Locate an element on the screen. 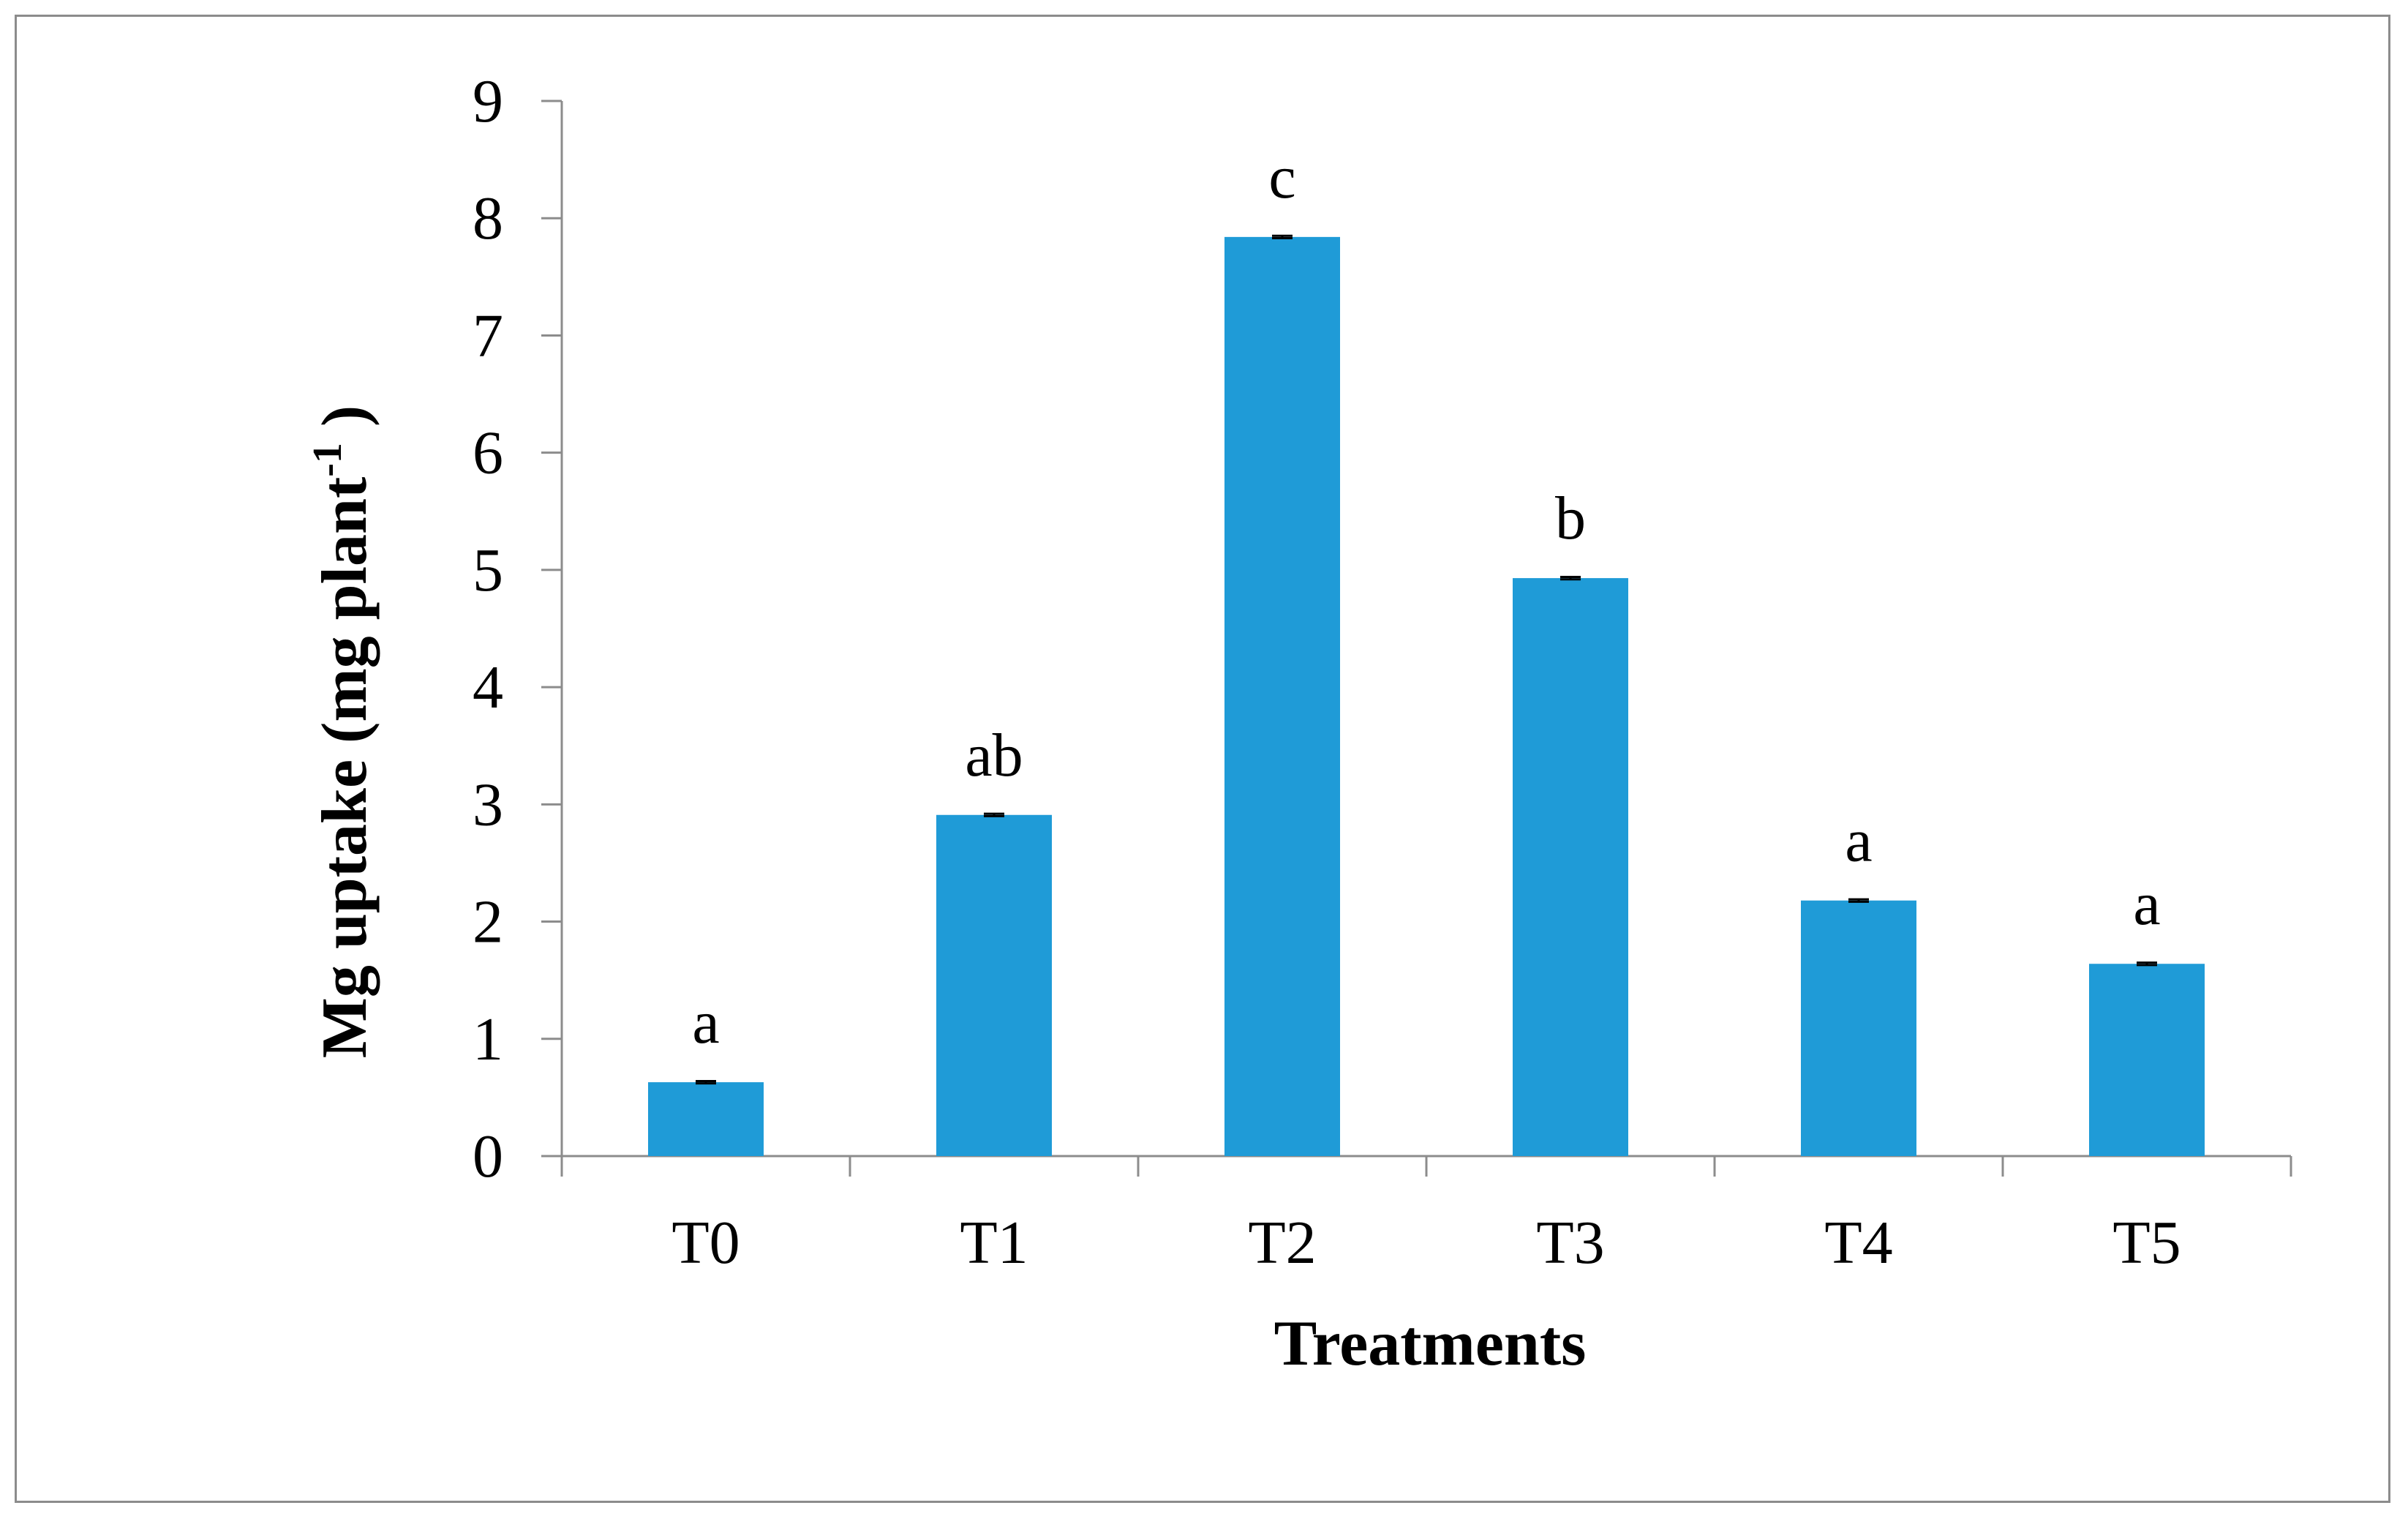 Image resolution: width=2408 pixels, height=1519 pixels. y-axis-title-superscript: -1 is located at coordinates (327, 460).